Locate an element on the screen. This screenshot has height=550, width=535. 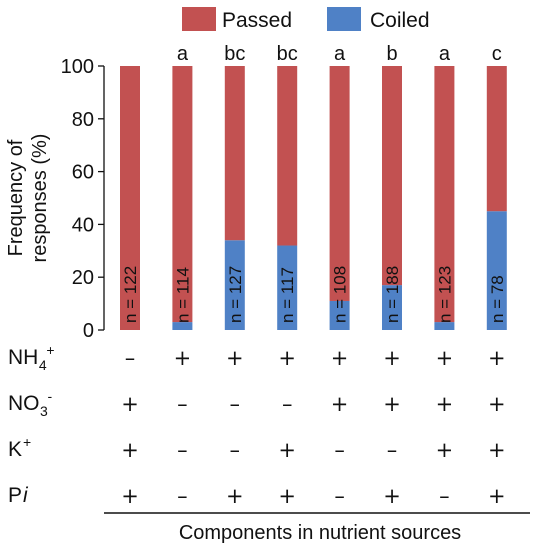
y-axis-label-line-1: Frequency of is located at coordinates (16, 197).